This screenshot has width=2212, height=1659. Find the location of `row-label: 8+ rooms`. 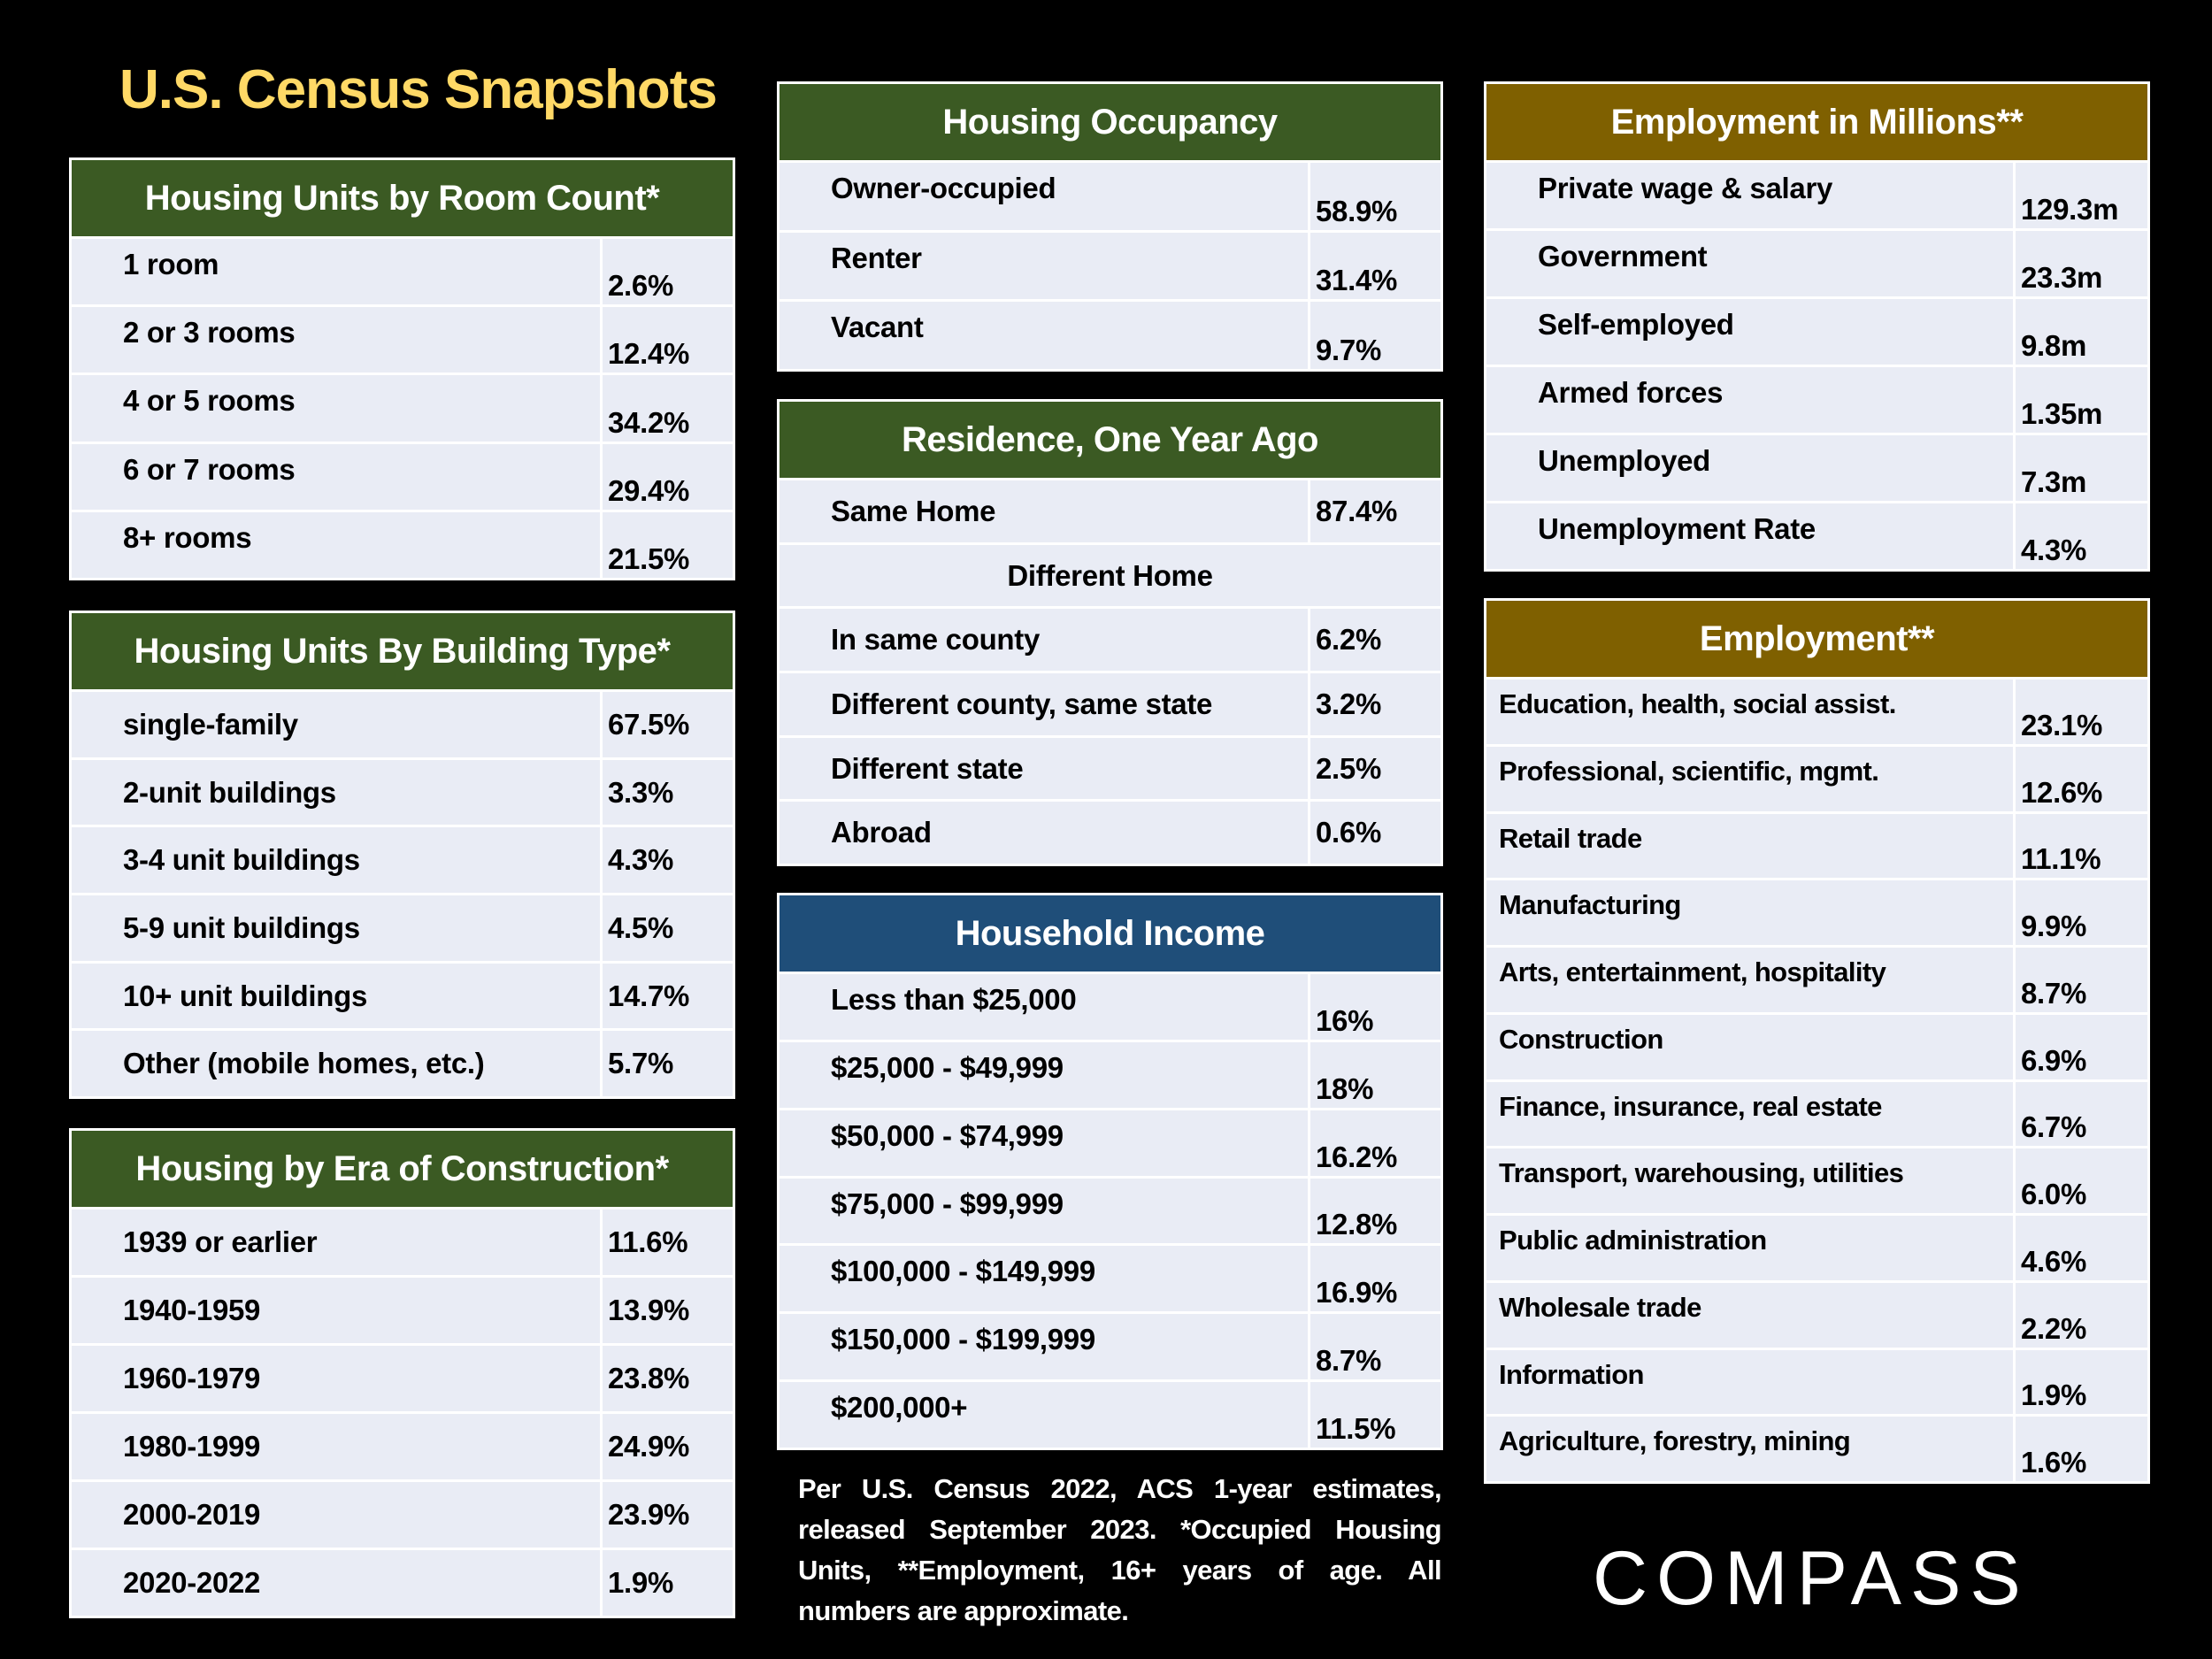

row-label: 8+ rooms is located at coordinates (338, 545).